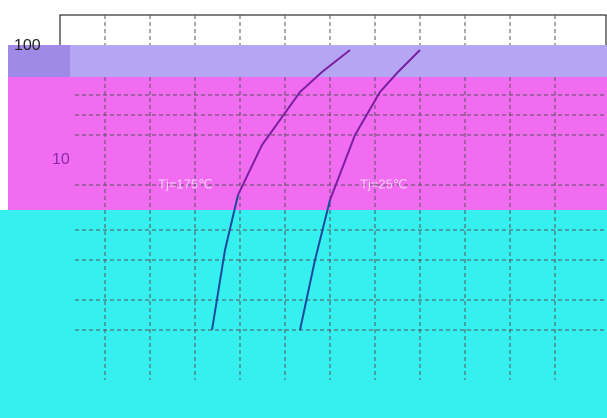 This screenshot has width=607, height=418. Describe the element at coordinates (294, 122) in the screenshot. I see `curve-hot` at that location.